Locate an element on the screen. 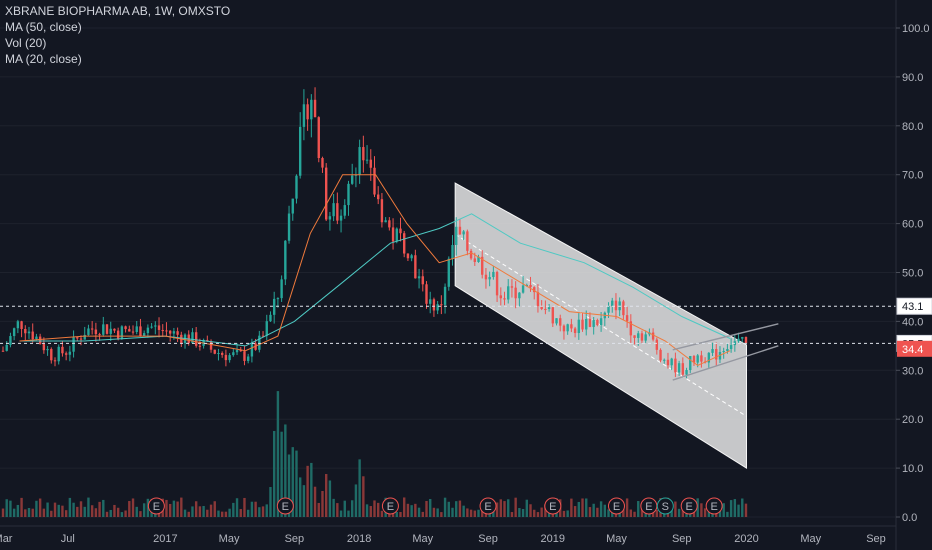 The image size is (932, 550). earnings-label-0: E is located at coordinates (156, 507).